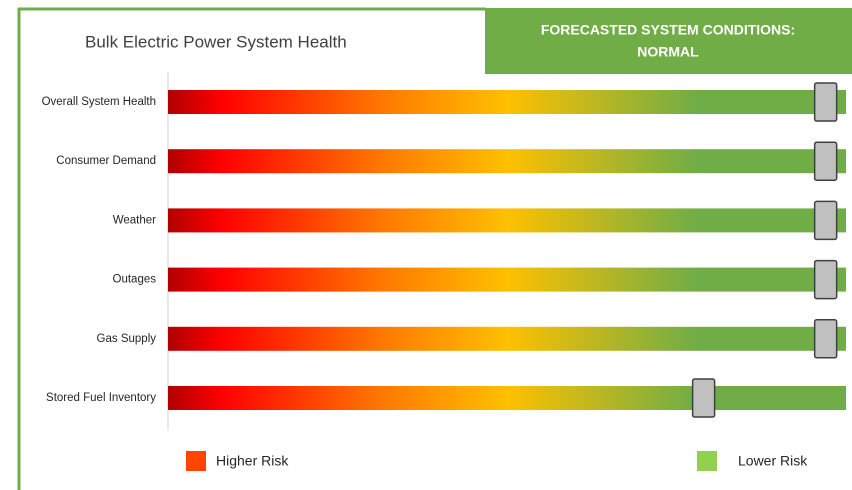 The height and width of the screenshot is (490, 852). What do you see at coordinates (135, 280) in the screenshot?
I see `row-label: Outages` at bounding box center [135, 280].